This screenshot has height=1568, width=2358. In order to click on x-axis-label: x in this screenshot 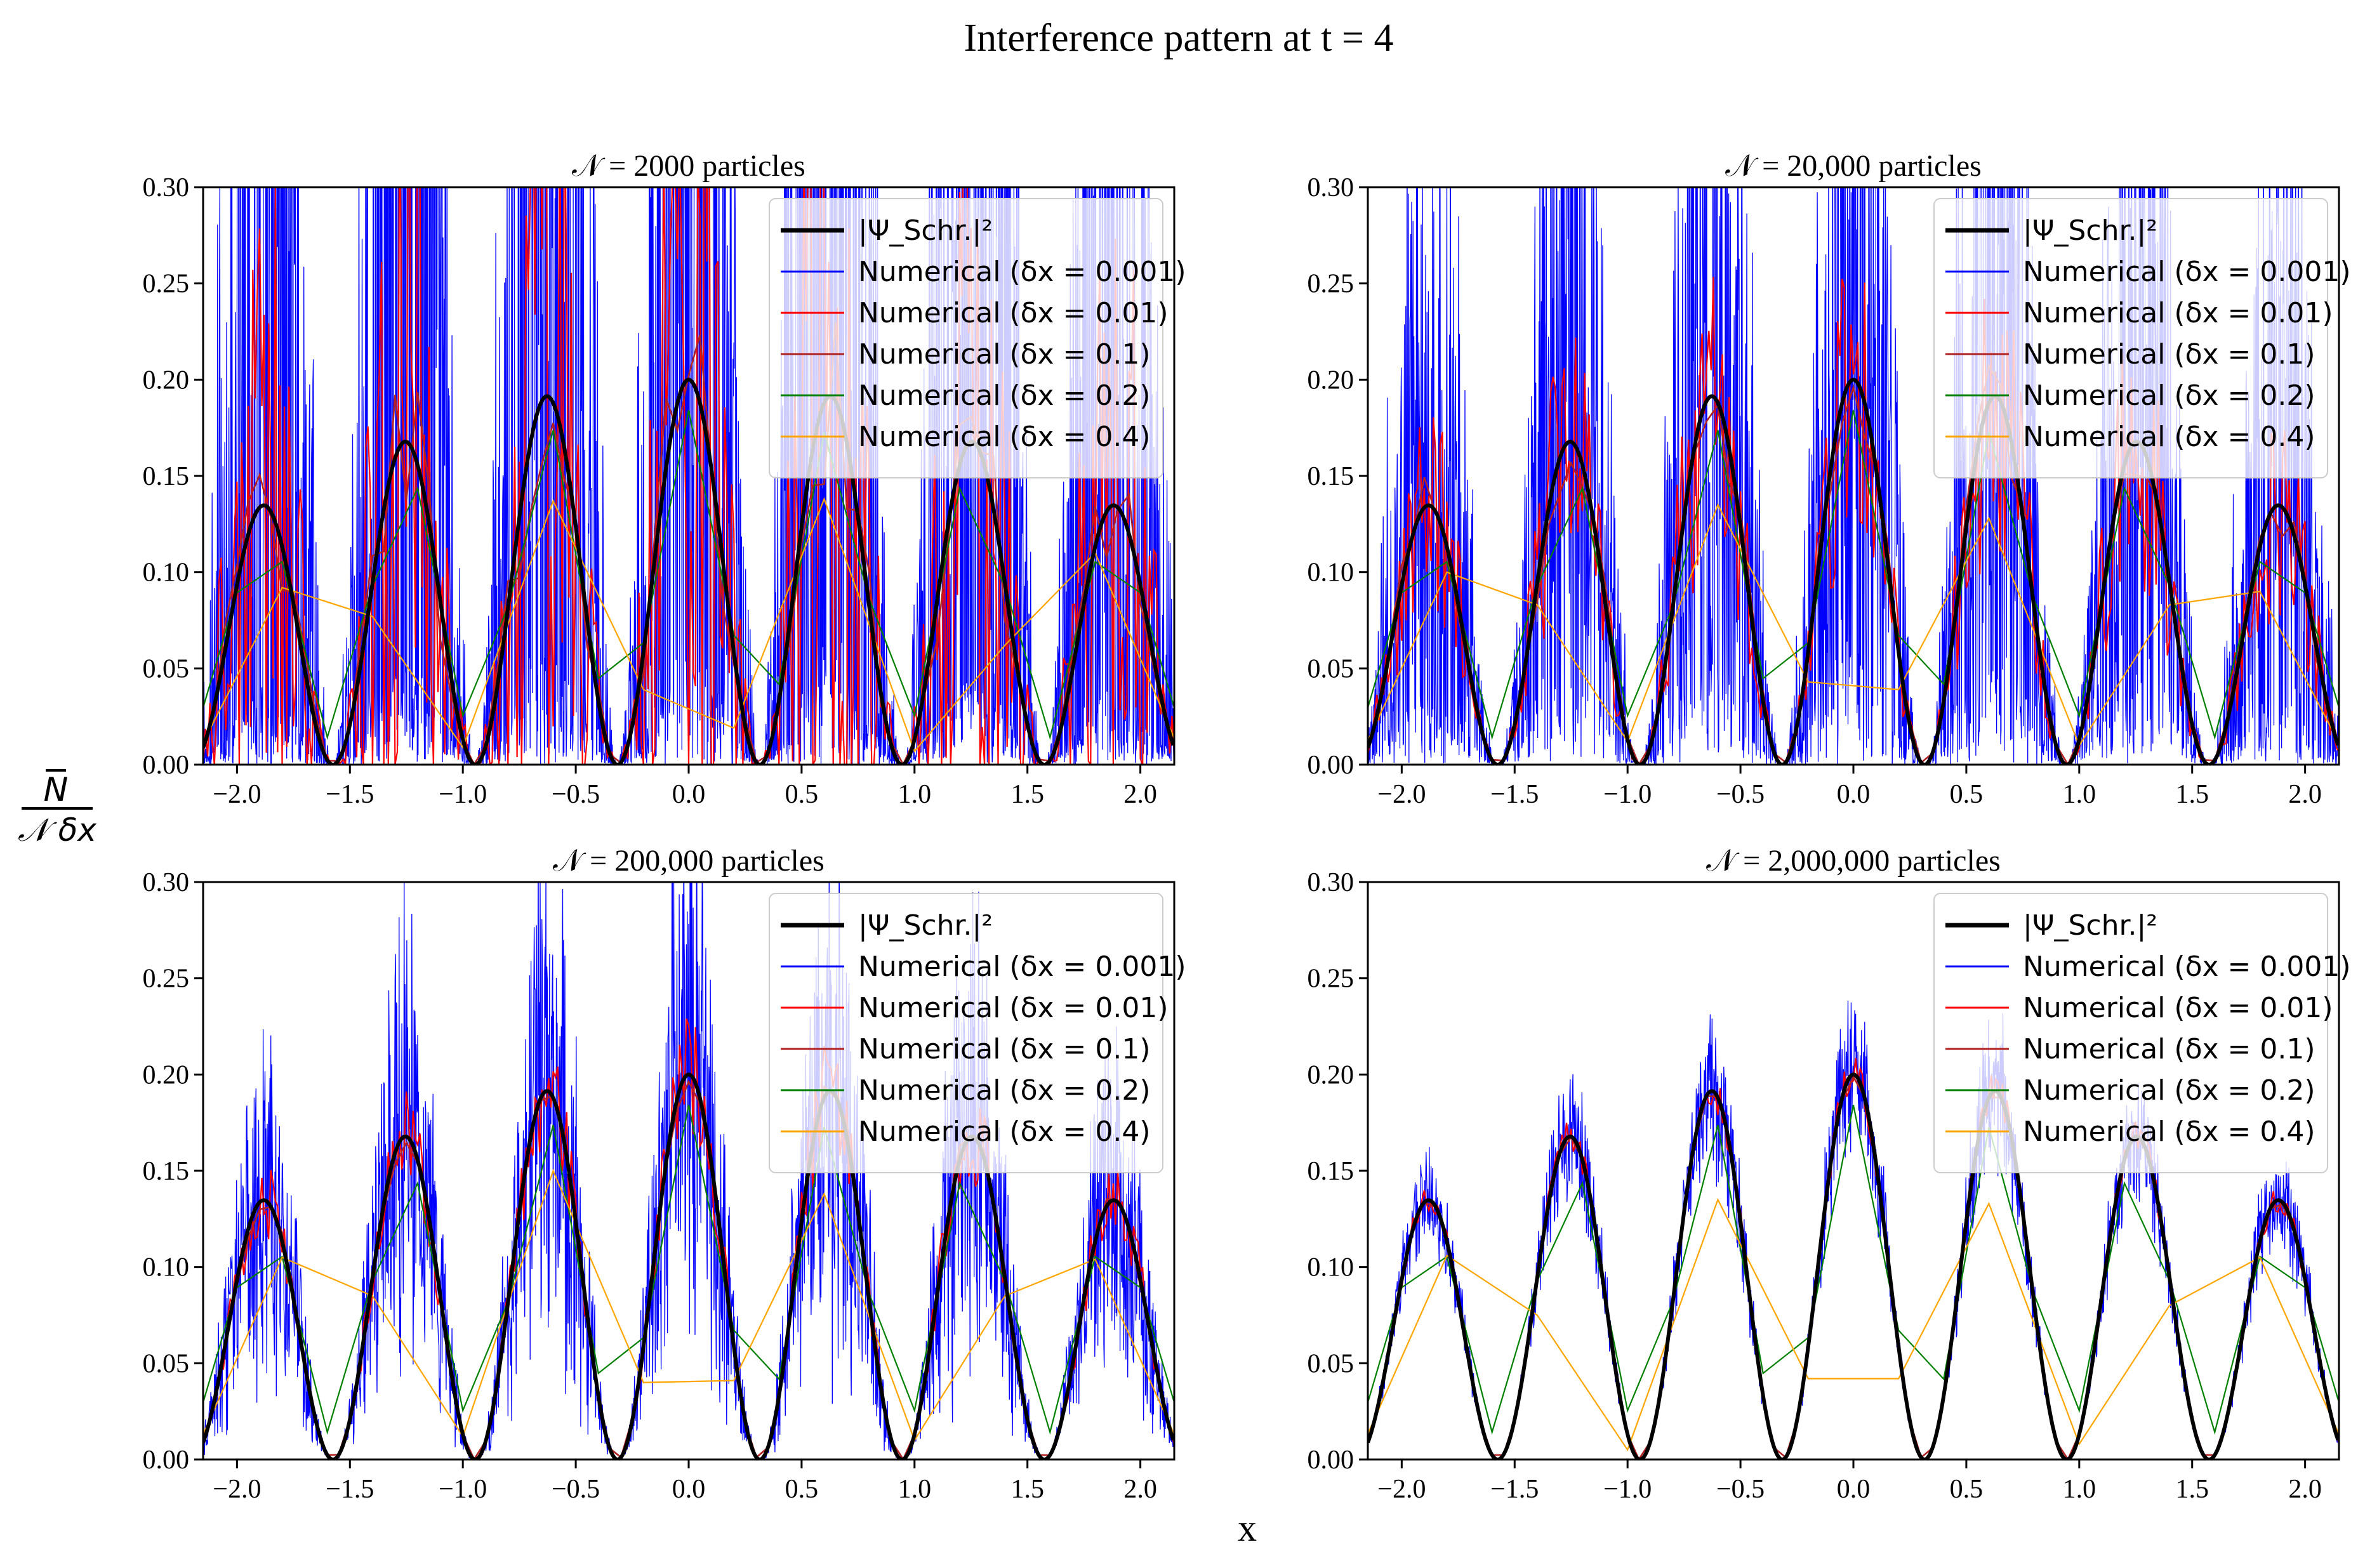, I will do `click(1247, 1528)`.